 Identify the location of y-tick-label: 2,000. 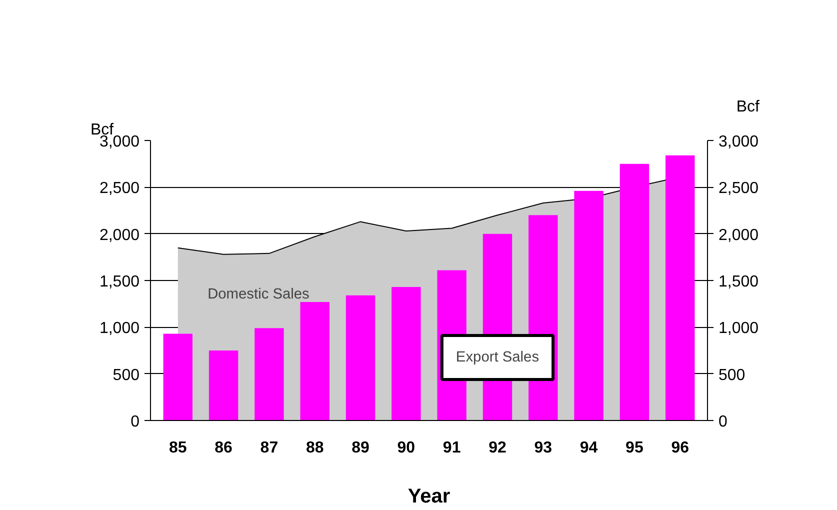
(119, 235).